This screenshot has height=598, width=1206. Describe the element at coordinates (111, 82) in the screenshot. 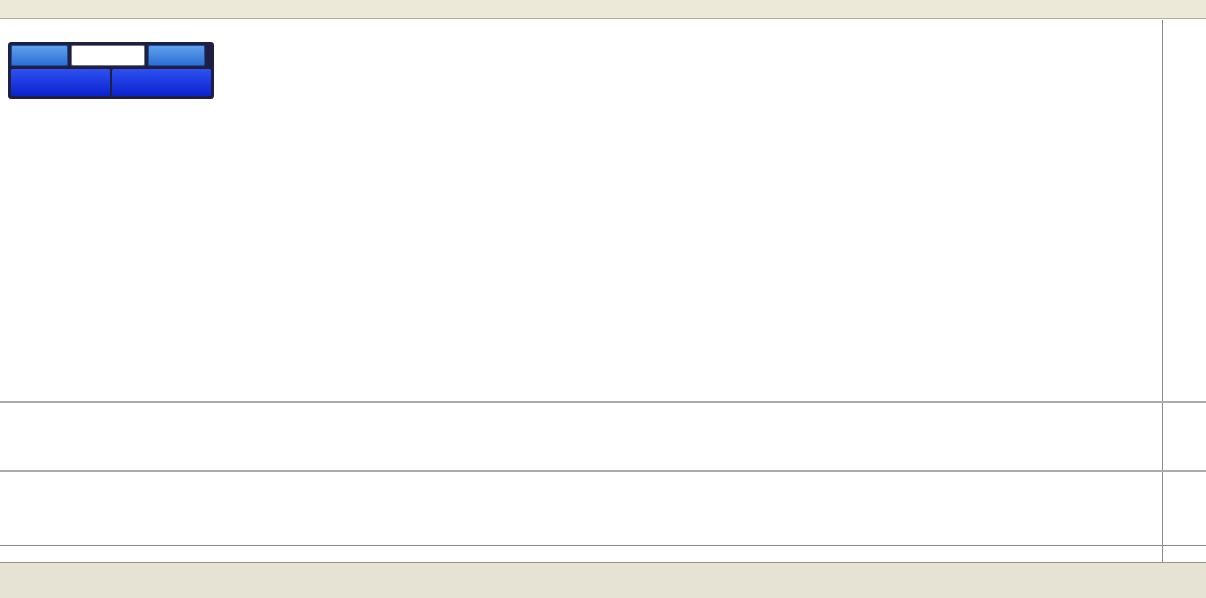

I see `trade-panel-price-row` at that location.